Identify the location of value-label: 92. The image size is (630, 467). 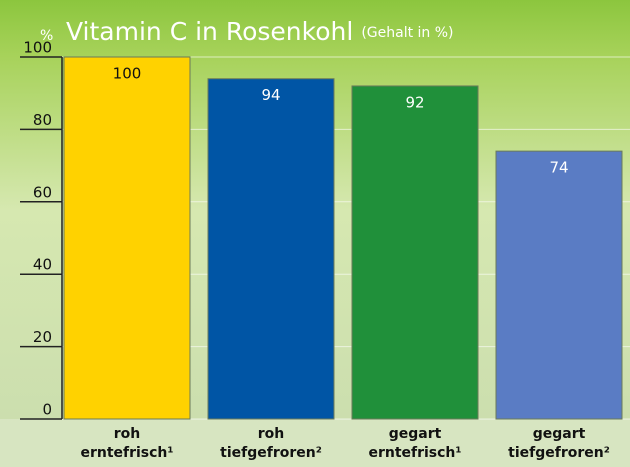
(414, 102).